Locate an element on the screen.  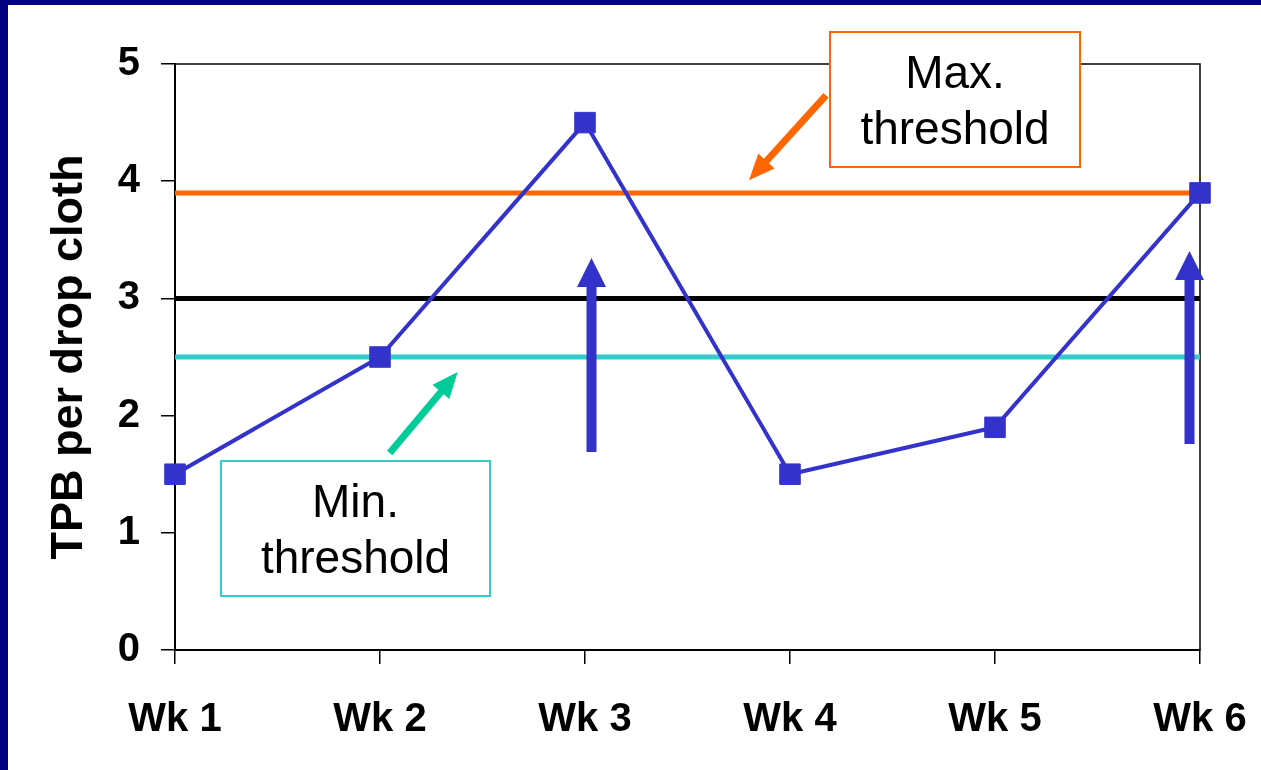
y-tick-label: 0 is located at coordinates (128, 647).